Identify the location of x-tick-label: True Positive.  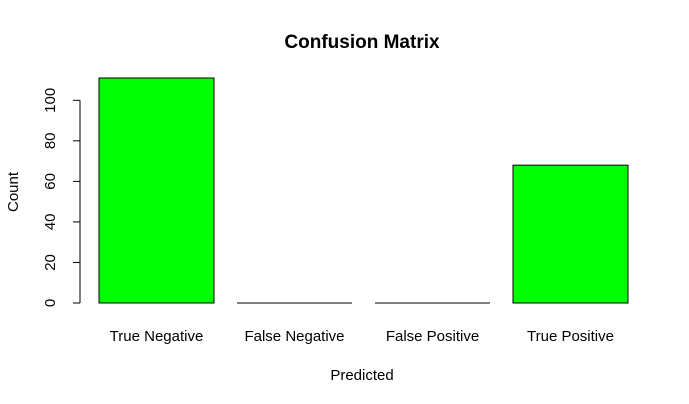
(570, 336).